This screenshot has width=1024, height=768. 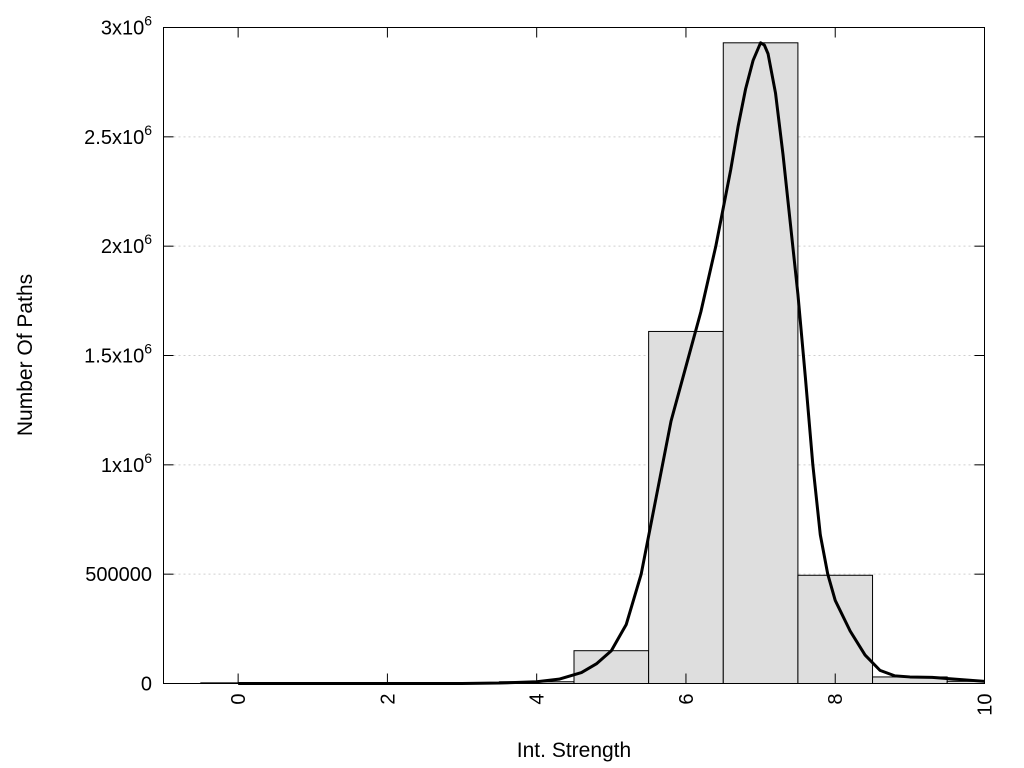 What do you see at coordinates (114, 138) in the screenshot?
I see `y-tick-label-base: 2.5x10` at bounding box center [114, 138].